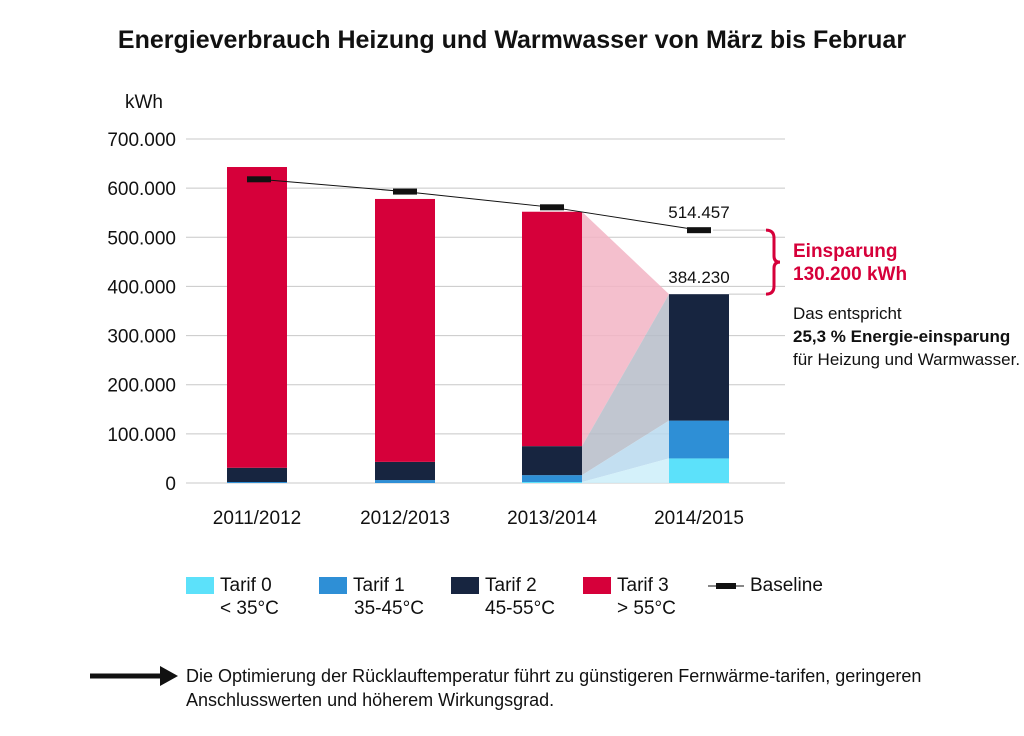 This screenshot has height=736, width=1024. Describe the element at coordinates (552, 518) in the screenshot. I see `x-tick-label: 2013/2014` at that location.